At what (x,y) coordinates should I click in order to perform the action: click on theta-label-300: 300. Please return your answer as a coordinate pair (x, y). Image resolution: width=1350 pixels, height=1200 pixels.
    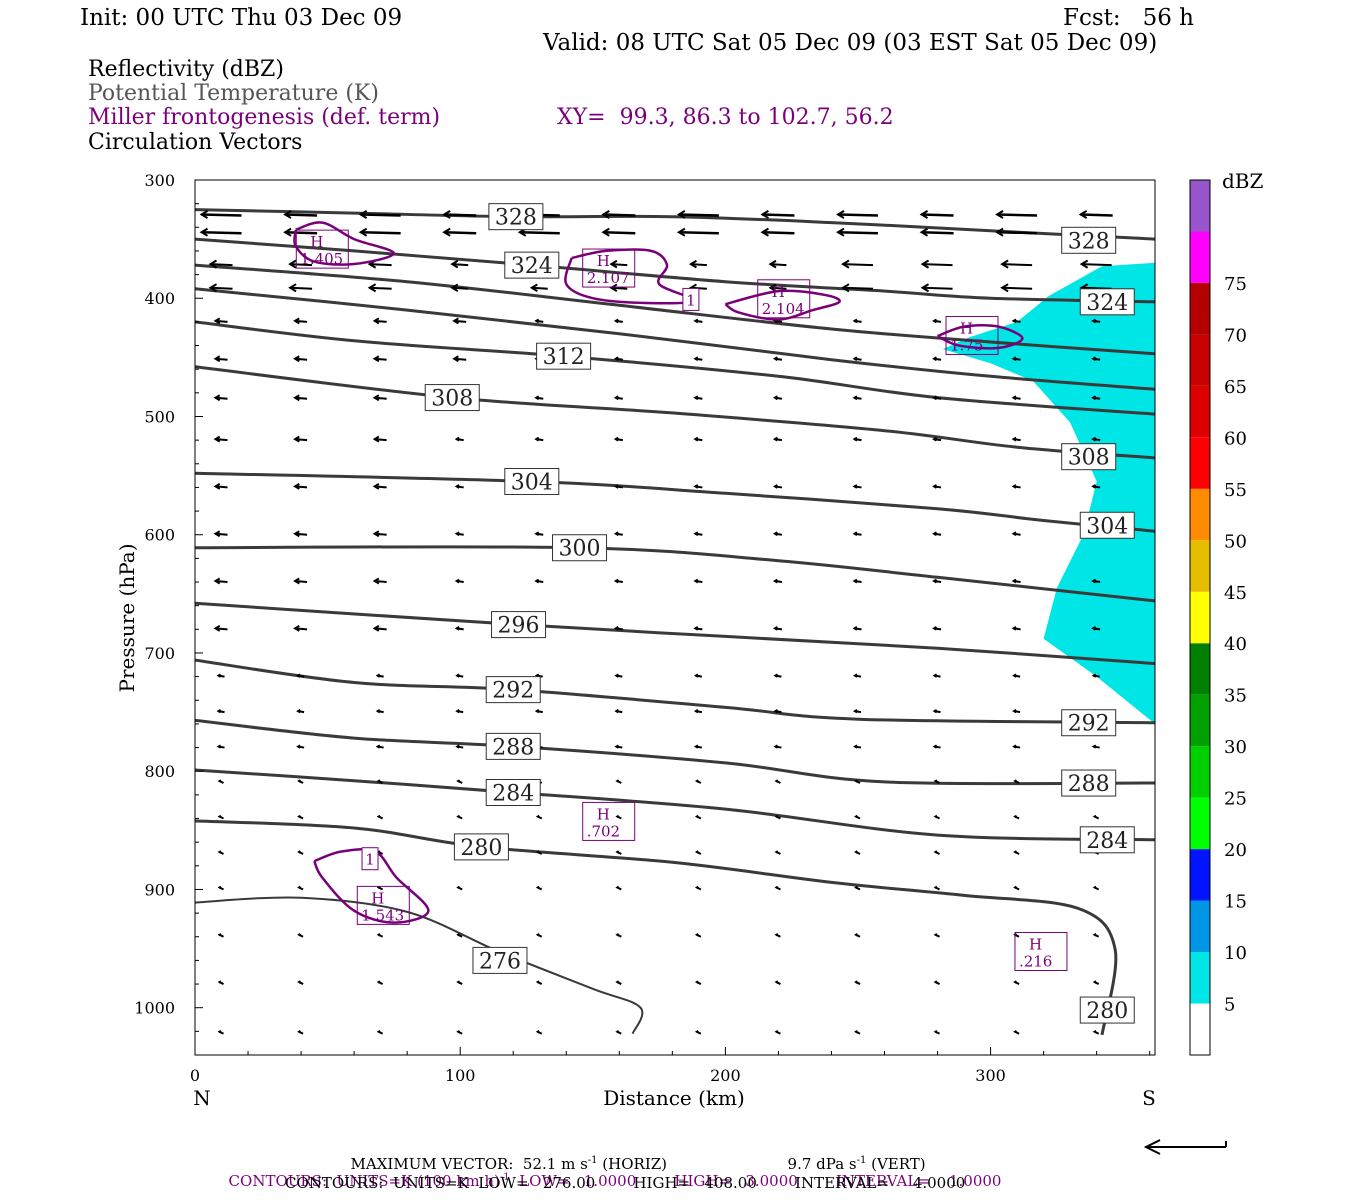
    Looking at the image, I should click on (580, 548).